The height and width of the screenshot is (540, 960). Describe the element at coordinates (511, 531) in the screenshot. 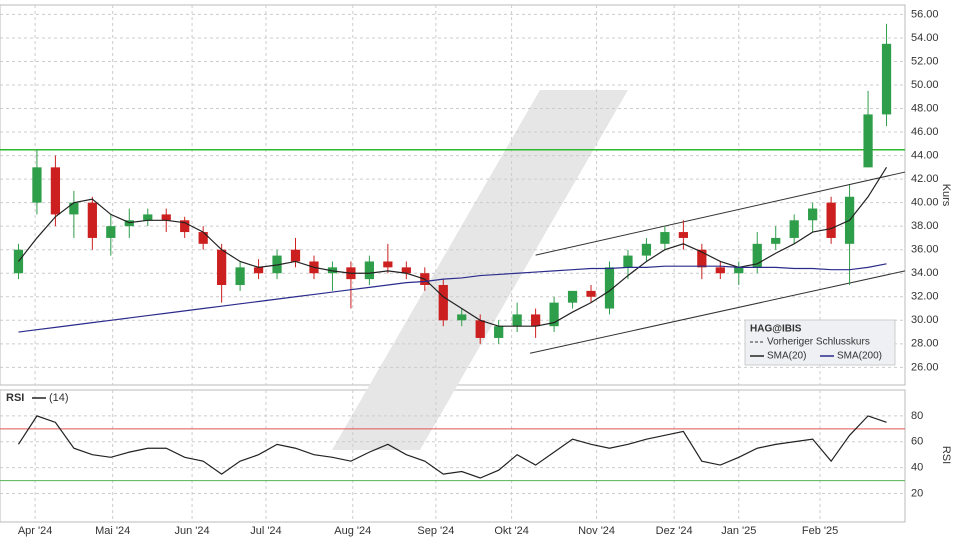

I see `x-tick-label: Okt '24` at that location.